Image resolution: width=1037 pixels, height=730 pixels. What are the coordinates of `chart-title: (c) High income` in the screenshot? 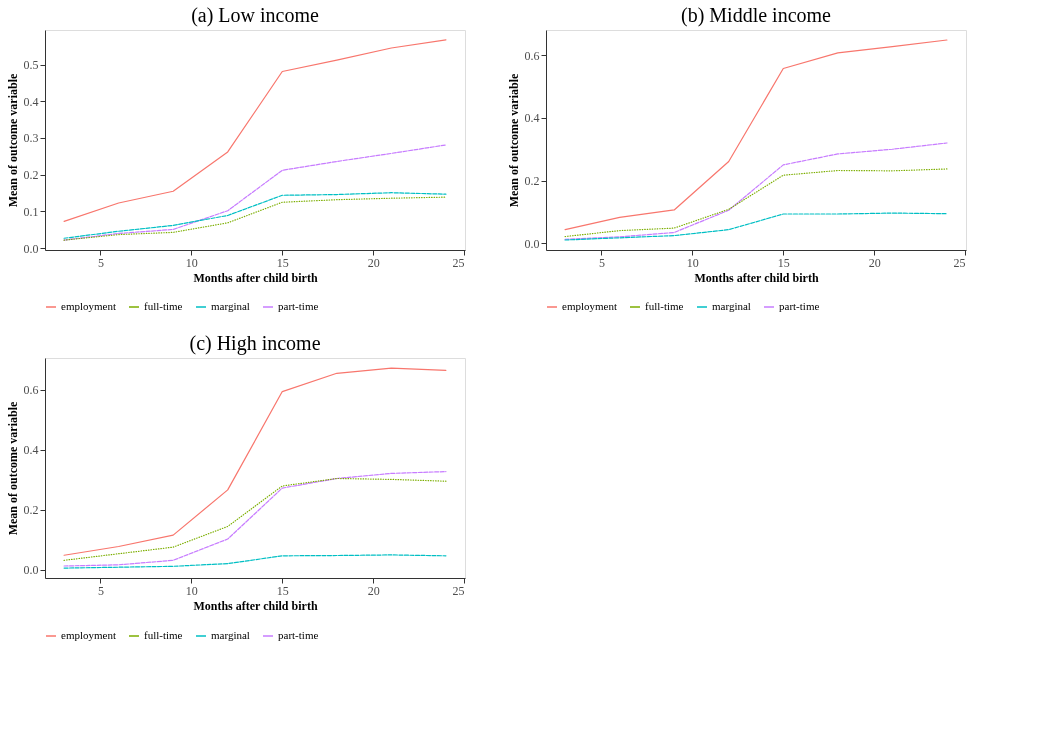 It's located at (255, 343).